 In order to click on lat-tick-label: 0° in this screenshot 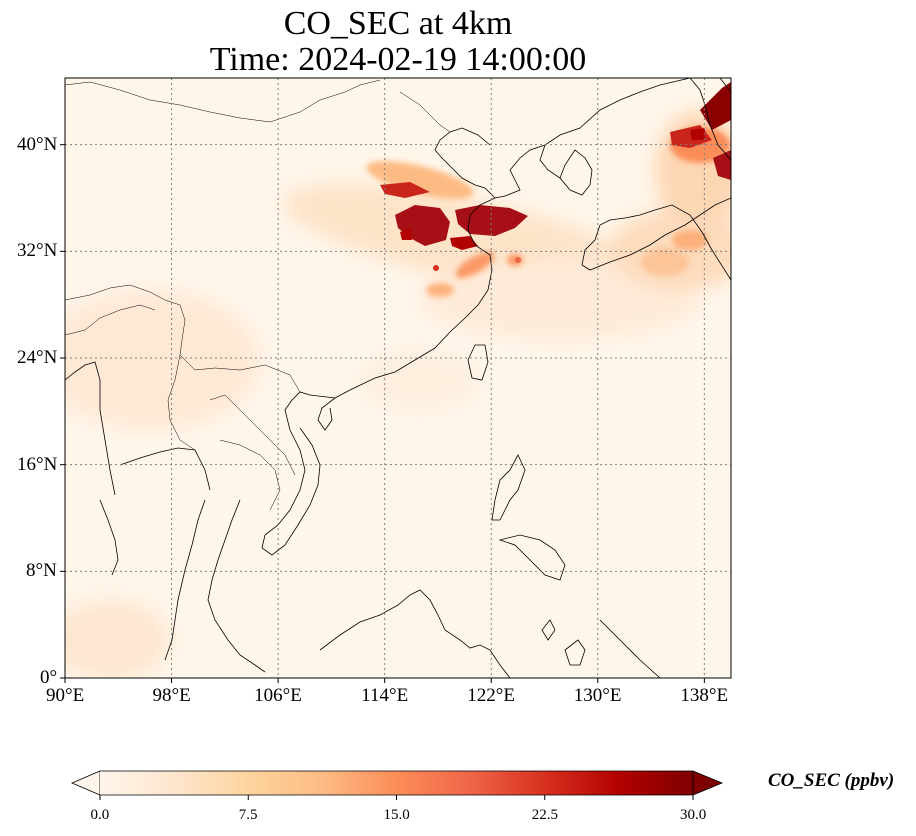, I will do `click(49, 677)`.